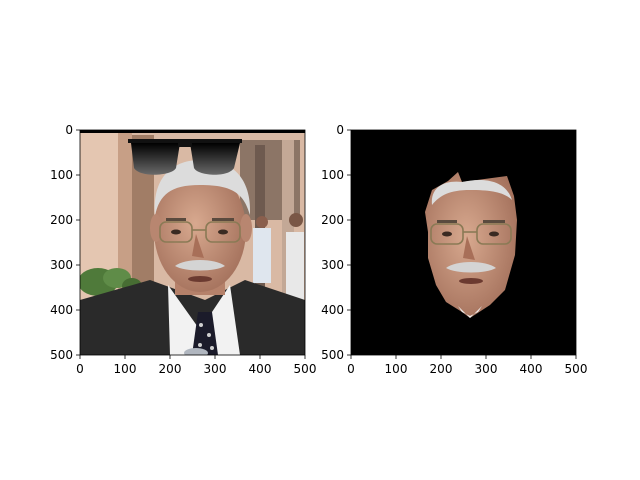 Image resolution: width=640 pixels, height=480 pixels. I want to click on right-xtick-label: 200, so click(441, 369).